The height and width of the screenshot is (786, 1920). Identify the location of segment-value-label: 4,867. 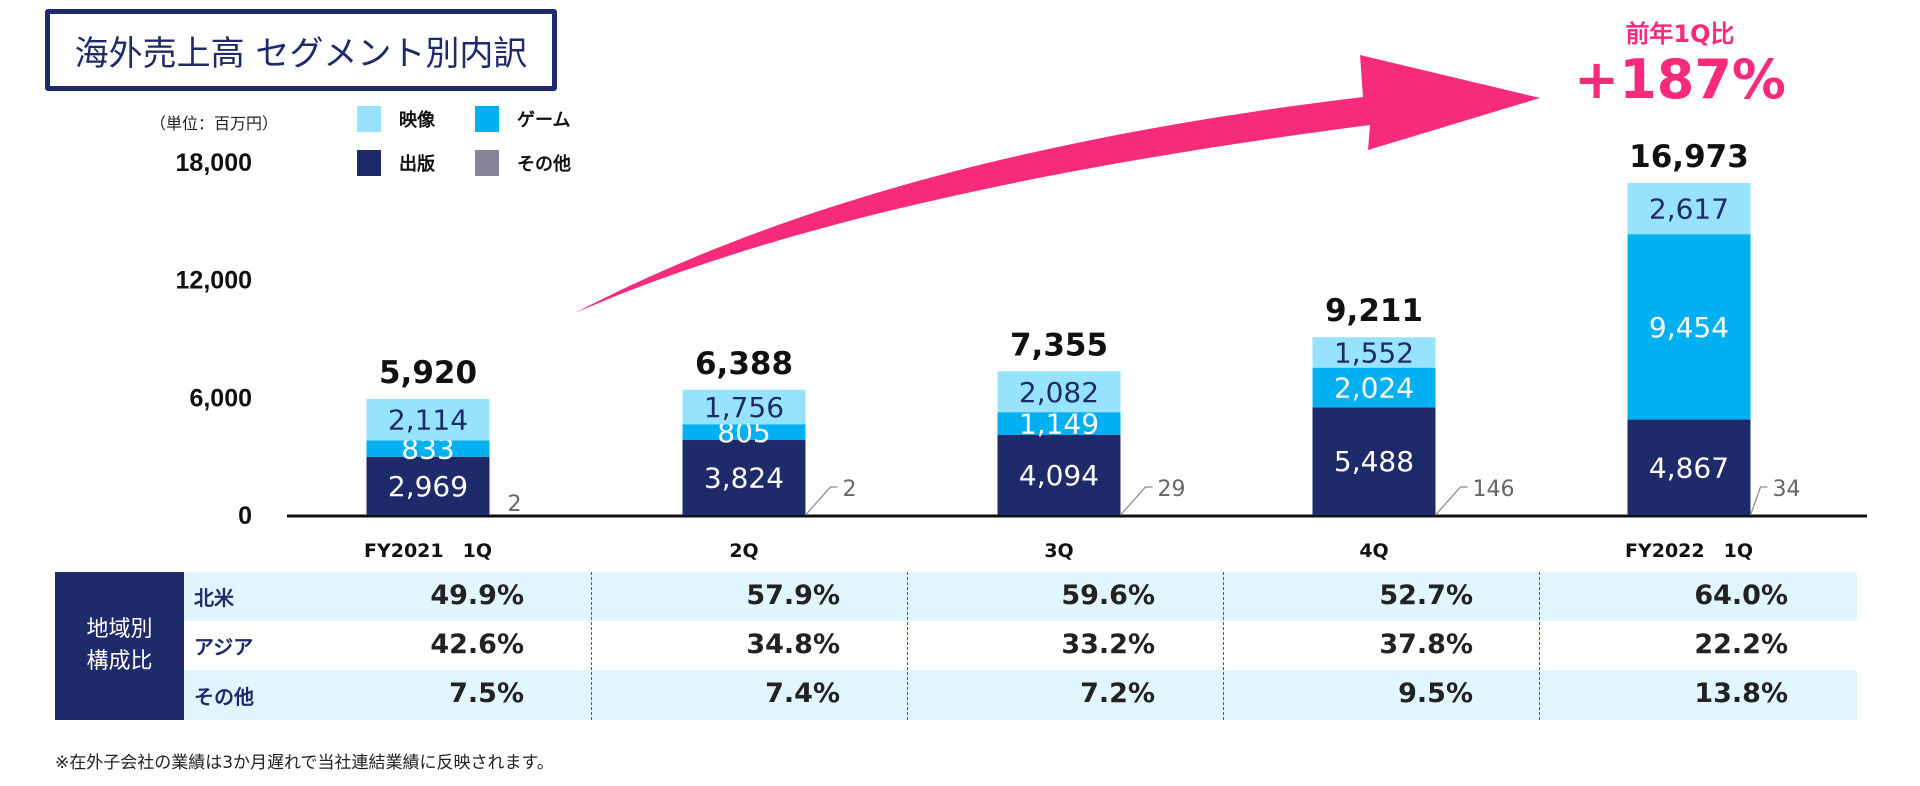
(1689, 467).